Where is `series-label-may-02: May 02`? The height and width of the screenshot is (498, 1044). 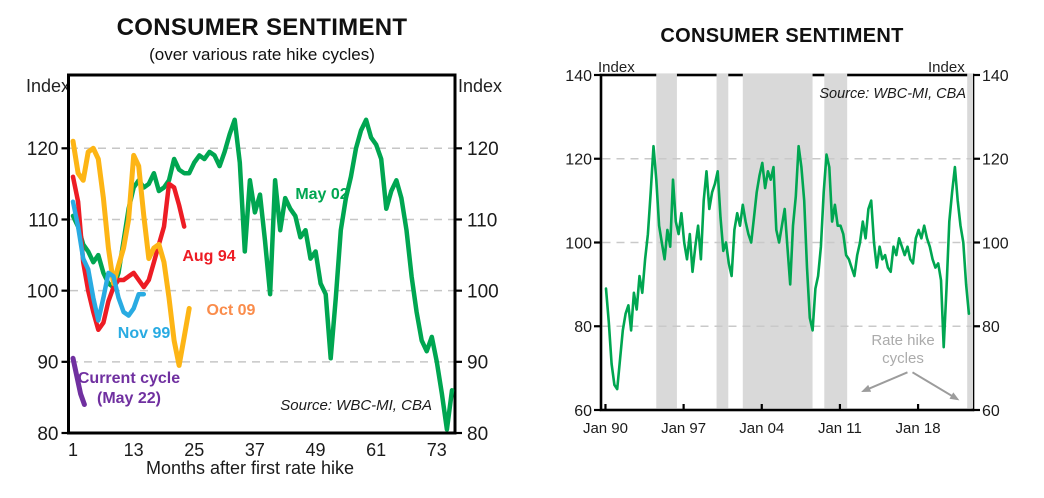 series-label-may-02: May 02 is located at coordinates (322, 194).